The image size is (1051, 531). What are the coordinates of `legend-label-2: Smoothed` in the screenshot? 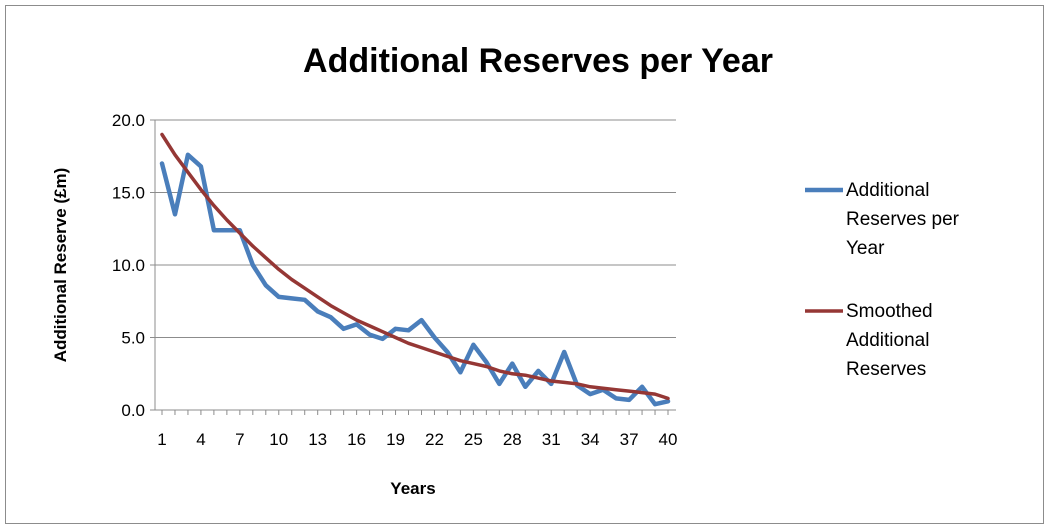 It's located at (889, 311).